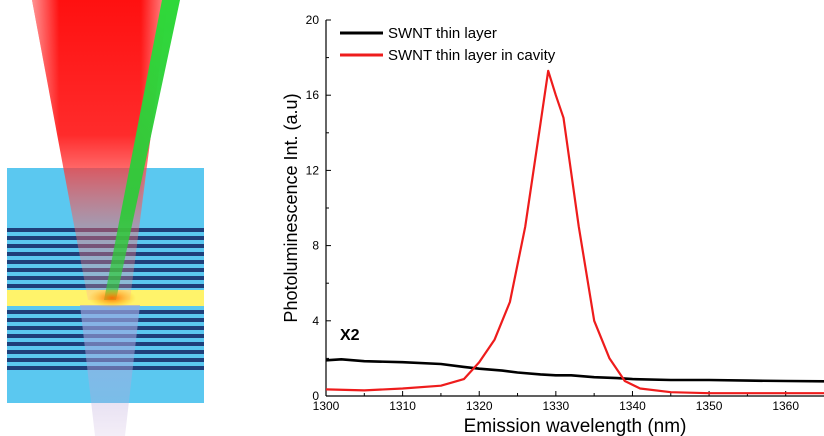 The width and height of the screenshot is (824, 436). Describe the element at coordinates (291, 207) in the screenshot. I see `y-axis-title: Photoluminescence Int. (a.u)` at that location.